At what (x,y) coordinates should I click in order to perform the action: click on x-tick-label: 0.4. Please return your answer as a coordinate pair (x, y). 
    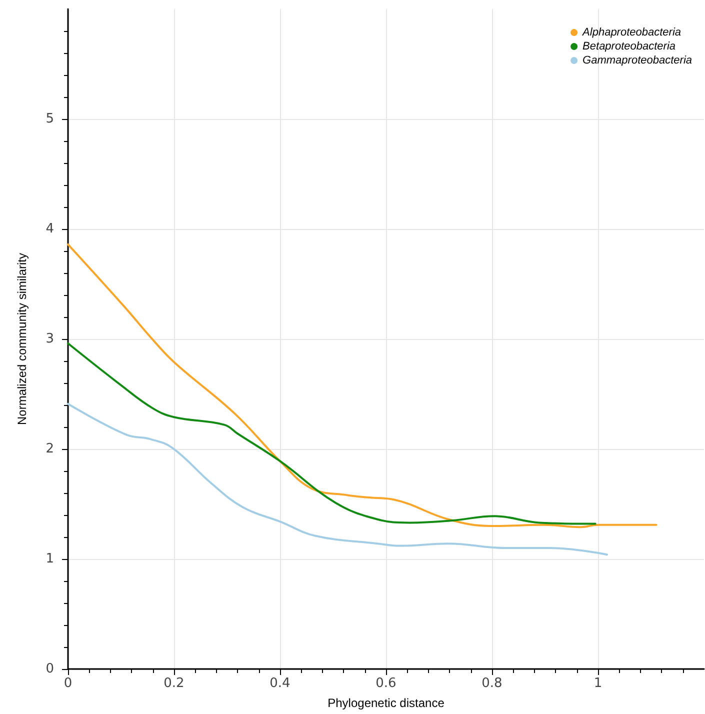
    Looking at the image, I should click on (280, 683).